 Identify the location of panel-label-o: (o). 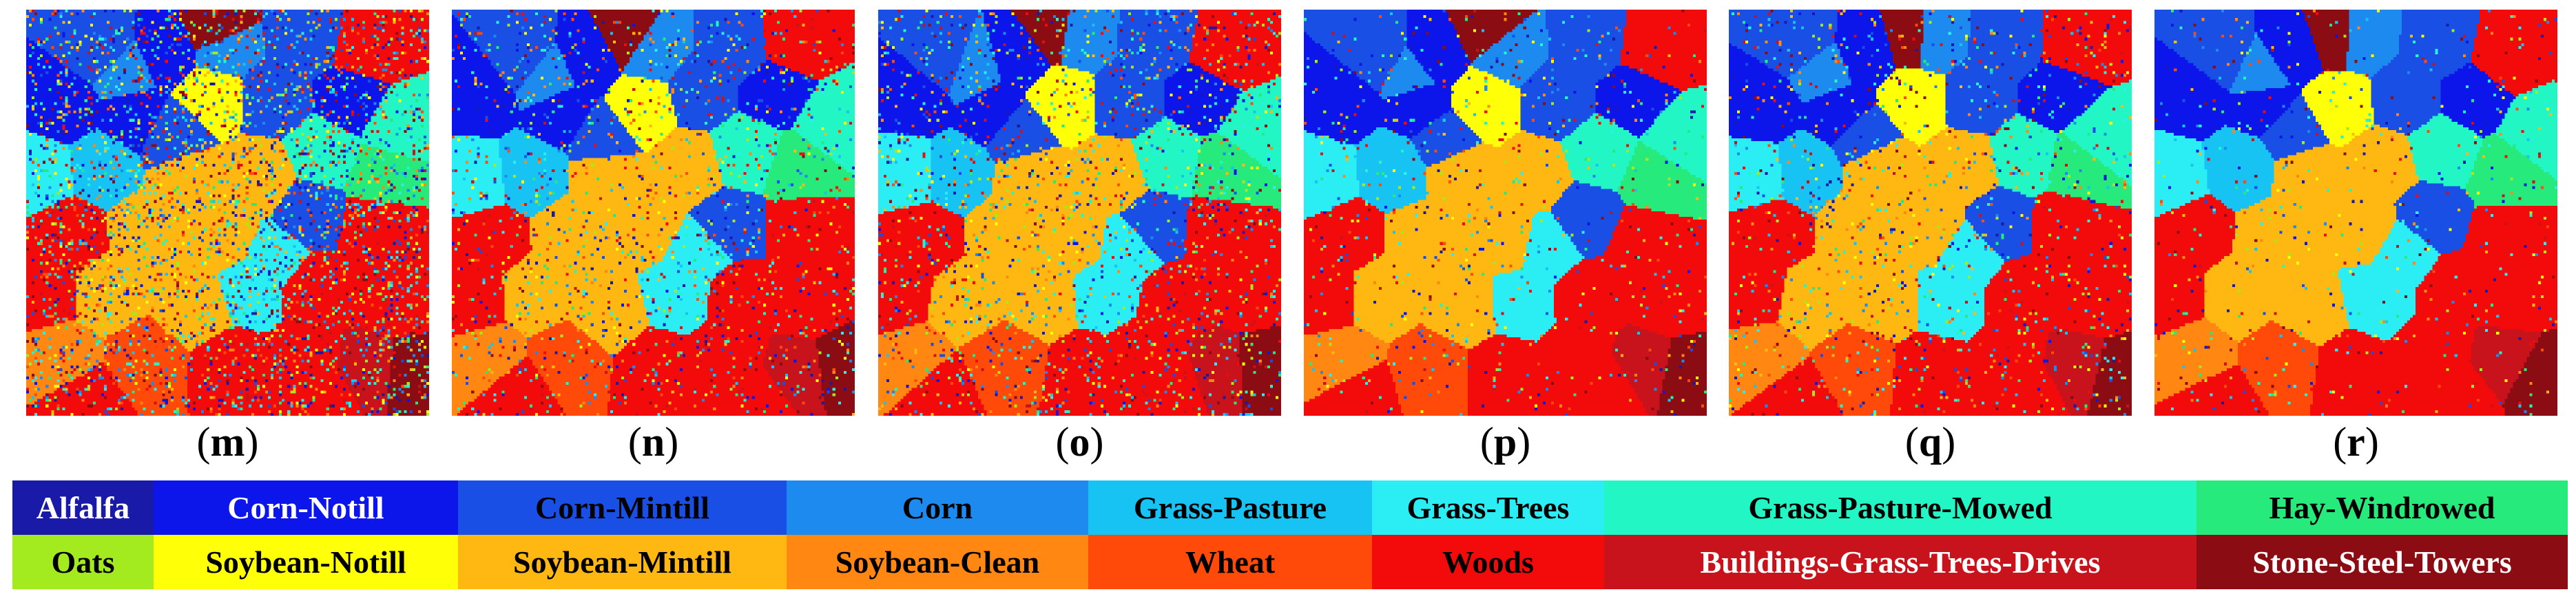
(1079, 442).